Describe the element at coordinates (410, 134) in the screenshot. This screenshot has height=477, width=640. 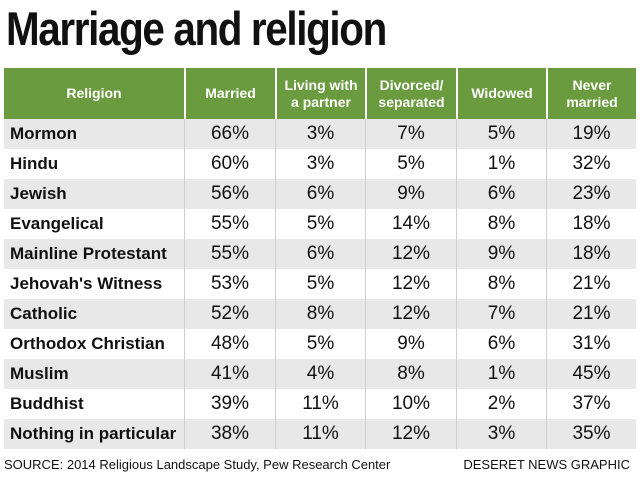
I see `divorced-separated-cell: 7%` at that location.